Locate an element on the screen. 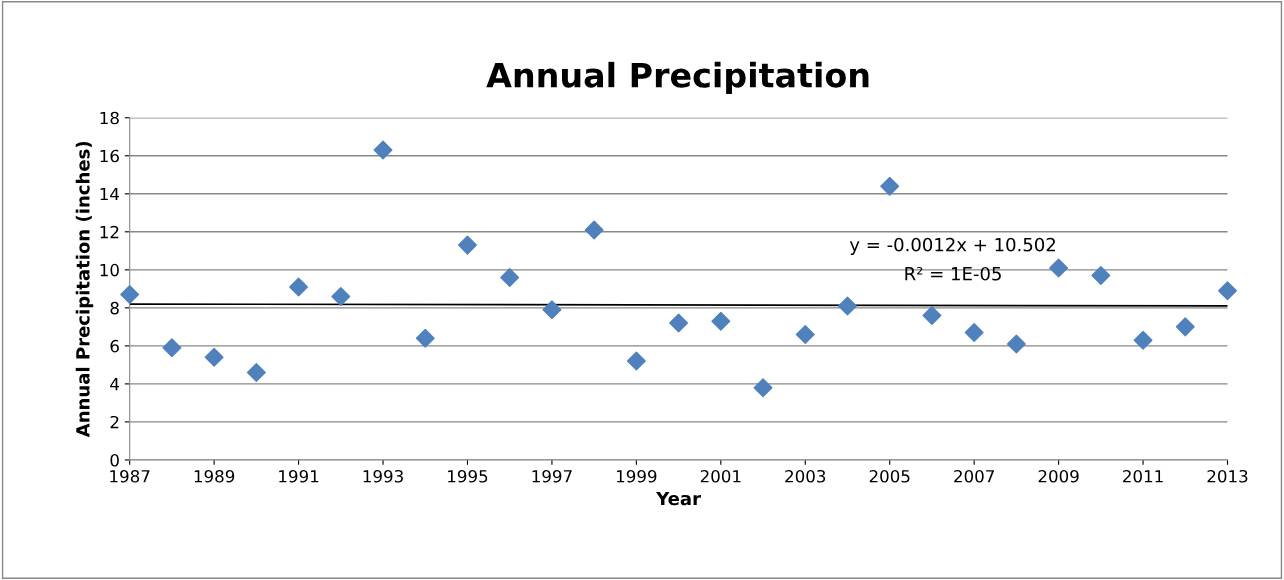 The width and height of the screenshot is (1284, 580). y-tick-label: 14 is located at coordinates (110, 194).